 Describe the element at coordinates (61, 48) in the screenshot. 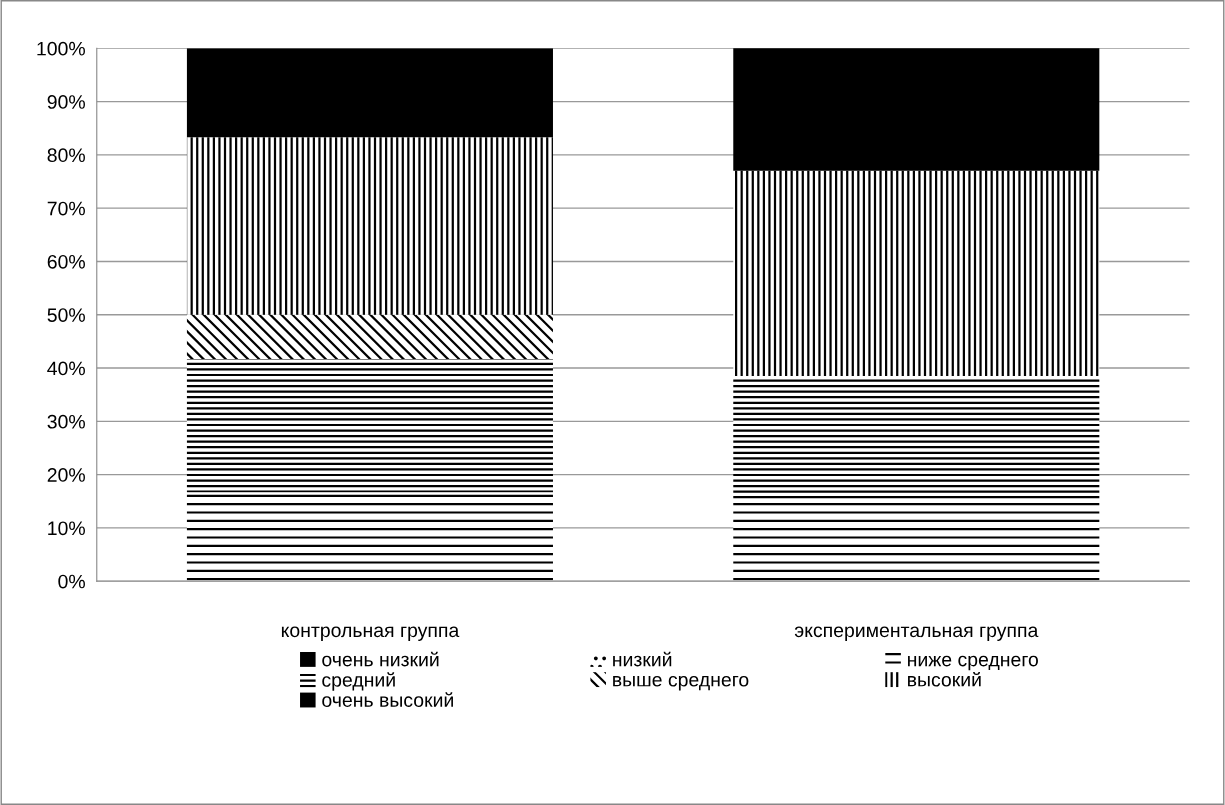

I see `y-tick-label: 100%` at that location.